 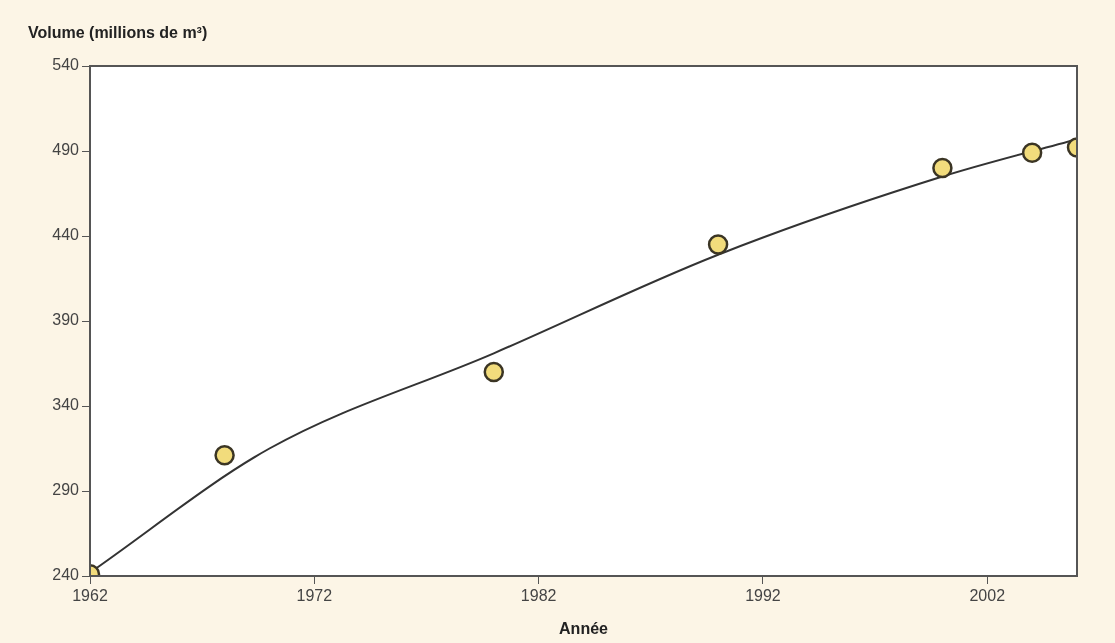 I want to click on y-tick-label: 290, so click(x=66, y=490).